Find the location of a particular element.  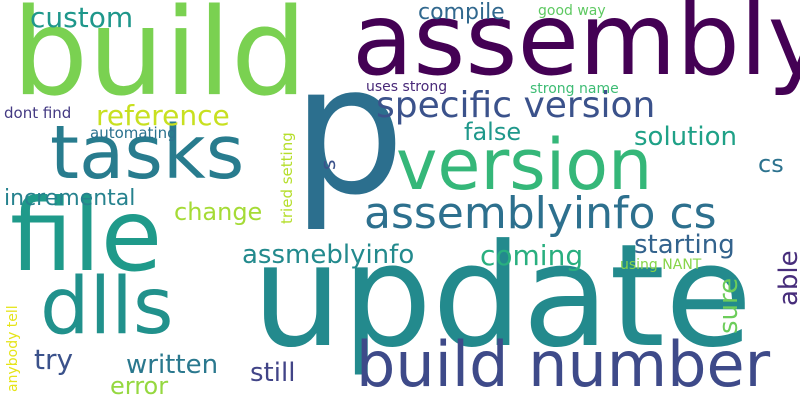

word-build-number: build number is located at coordinates (563, 365).